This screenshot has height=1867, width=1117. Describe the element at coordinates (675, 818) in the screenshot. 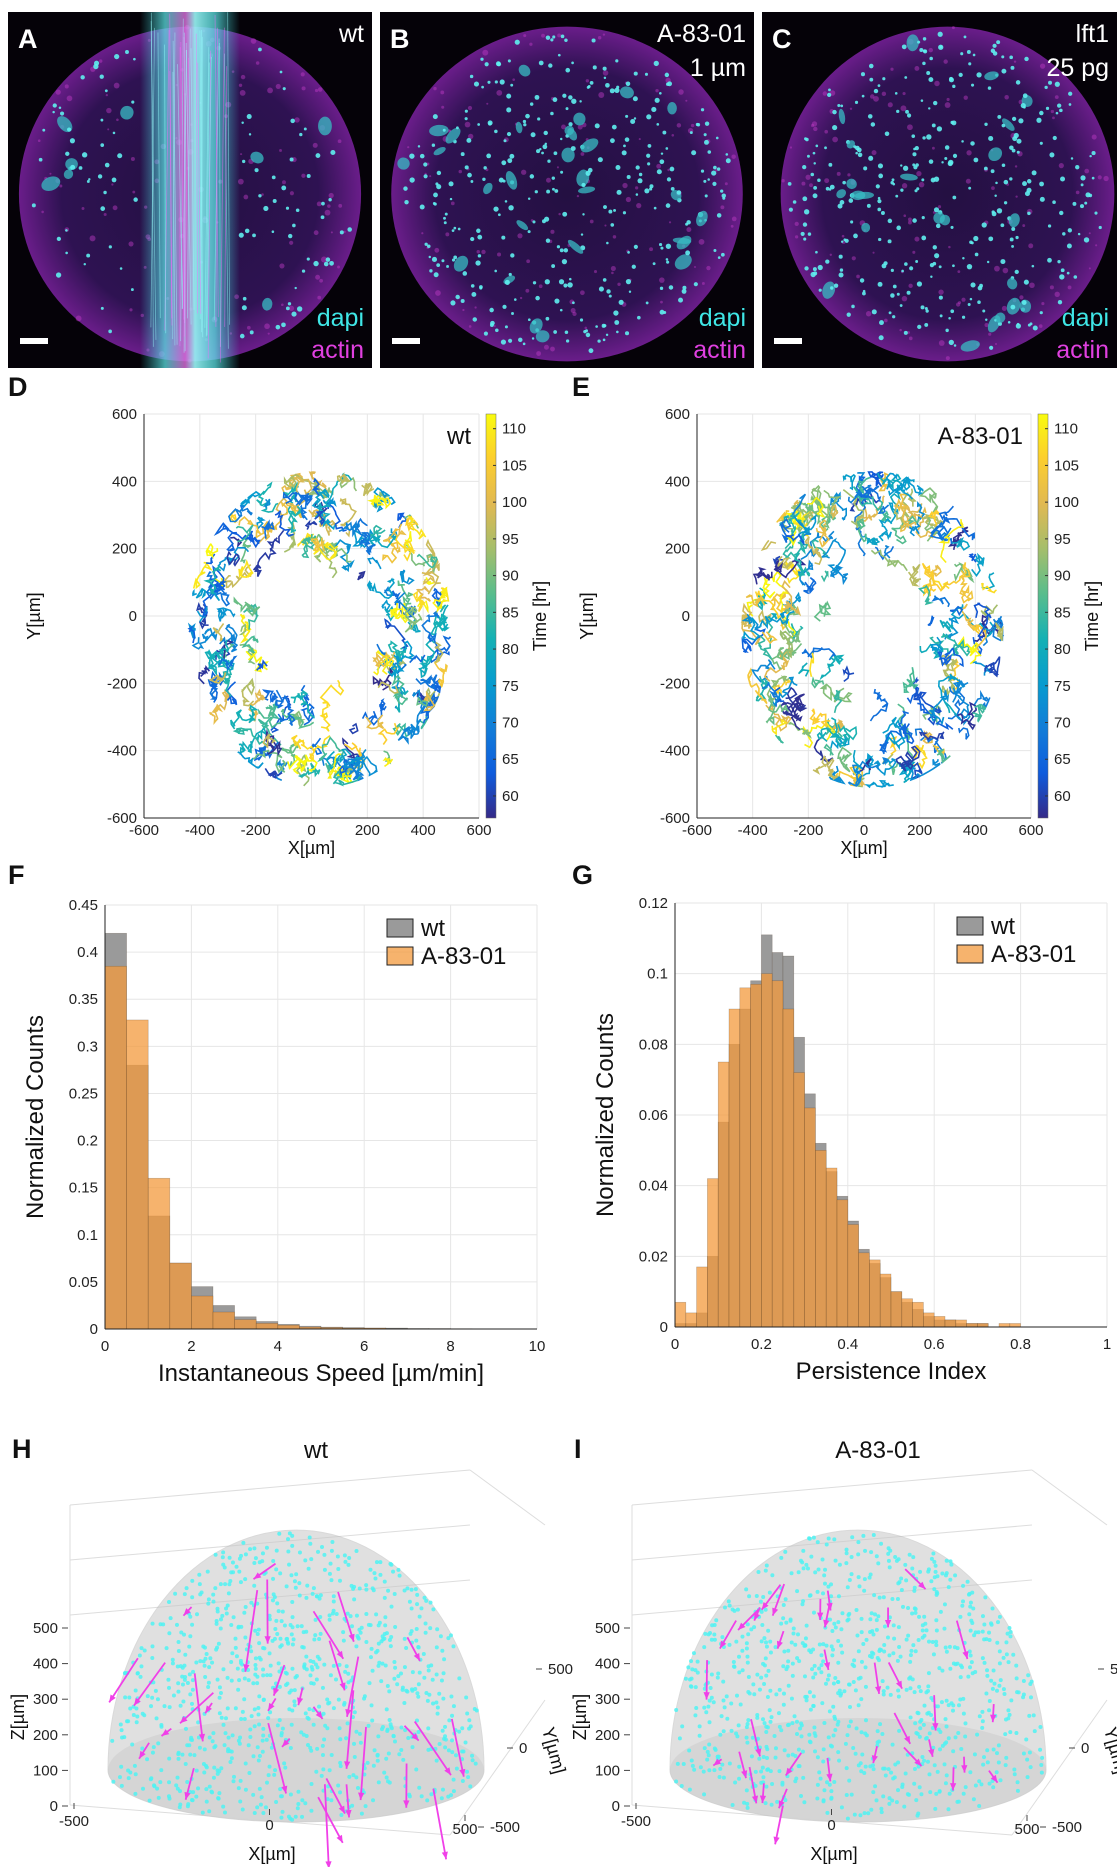

I see `y-tick-label: -600` at that location.